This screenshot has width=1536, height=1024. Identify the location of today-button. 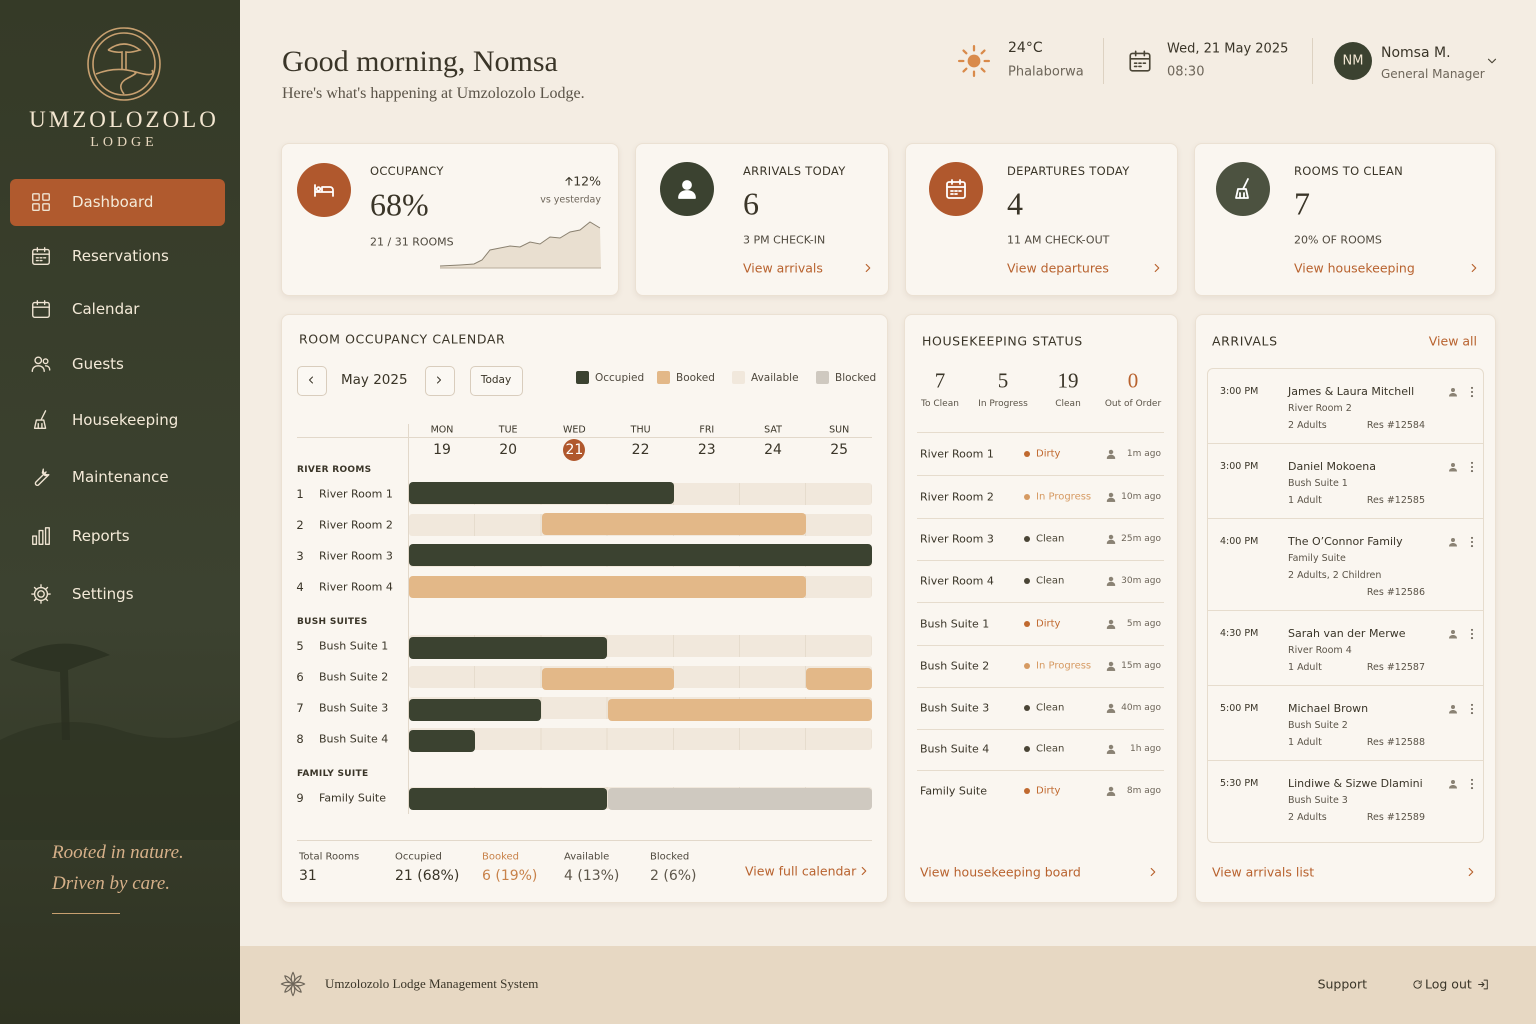
(496, 381).